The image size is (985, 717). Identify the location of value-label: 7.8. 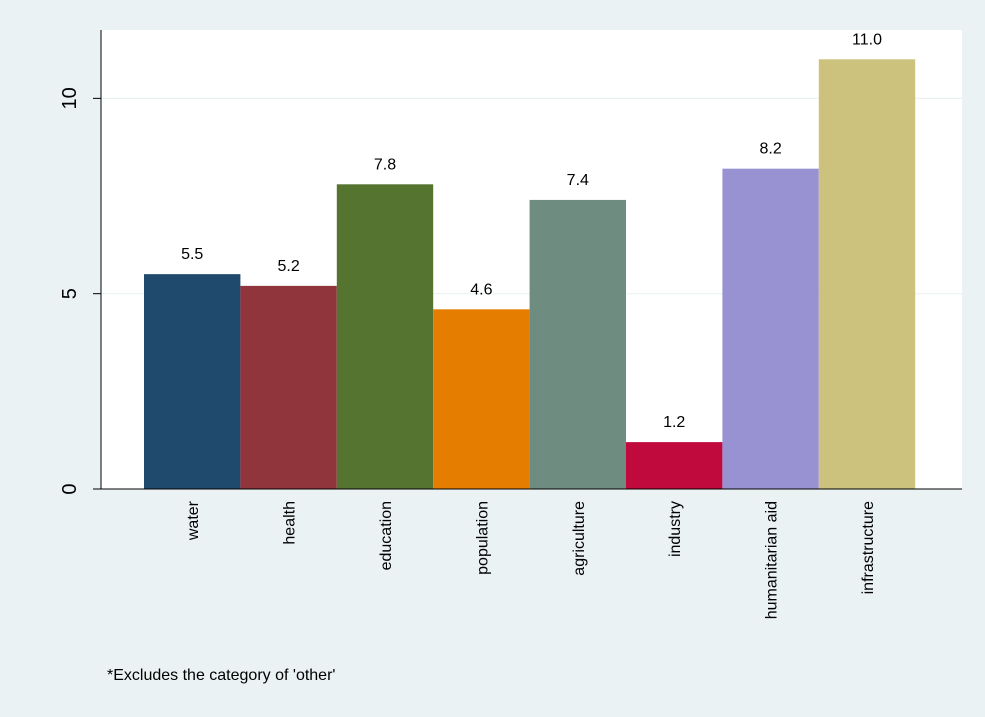
(385, 164).